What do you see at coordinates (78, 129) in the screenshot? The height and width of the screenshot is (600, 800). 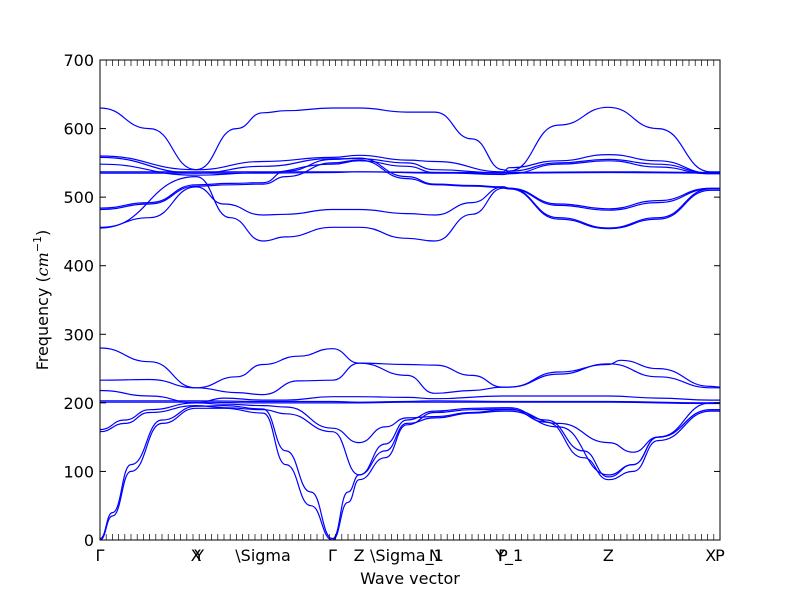 I see `y-tick-label: 600` at bounding box center [78, 129].